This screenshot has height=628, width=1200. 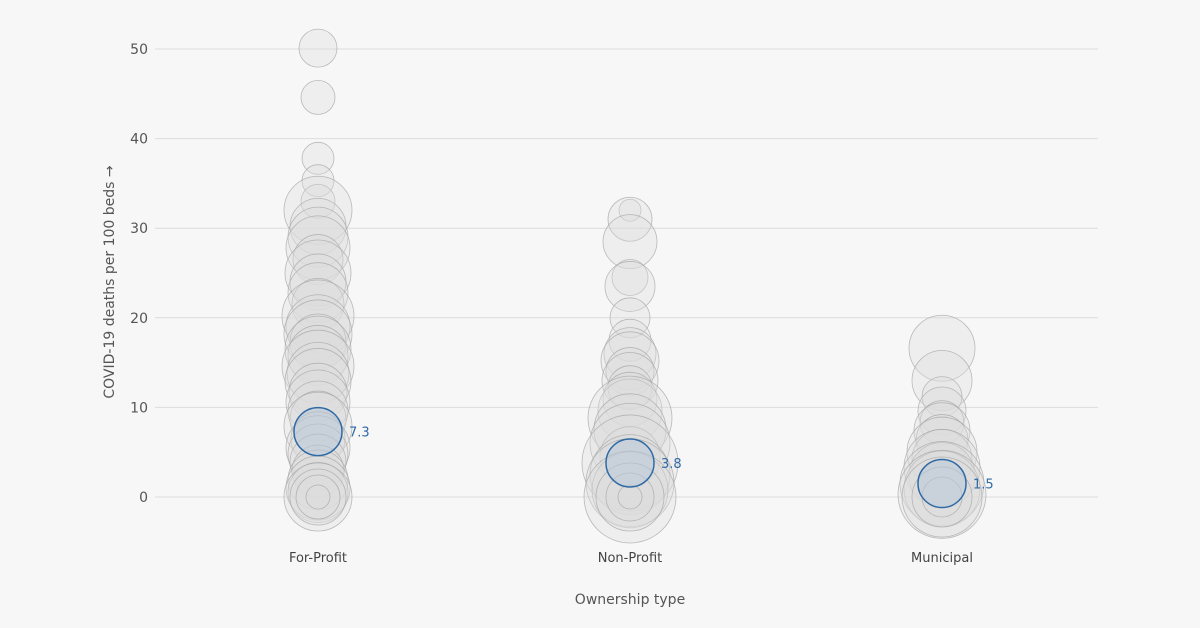 I want to click on y-tick-label: 50, so click(x=139, y=50).